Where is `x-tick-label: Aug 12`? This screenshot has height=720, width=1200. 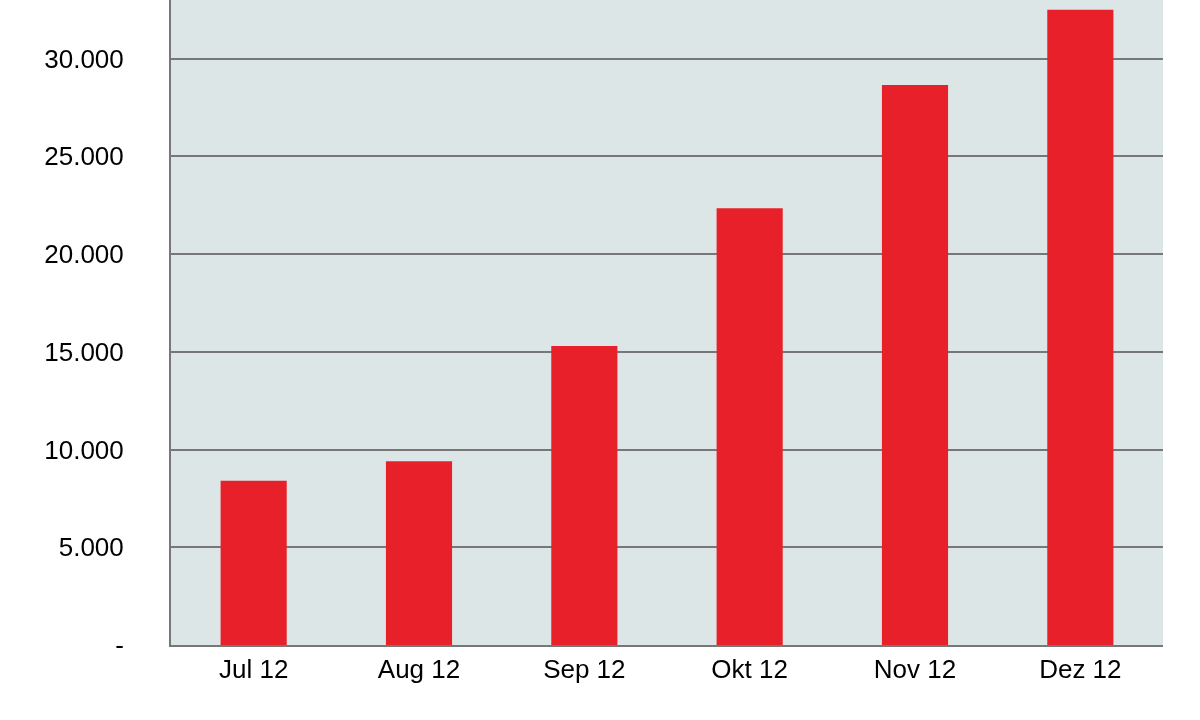
x-tick-label: Aug 12 is located at coordinates (419, 669).